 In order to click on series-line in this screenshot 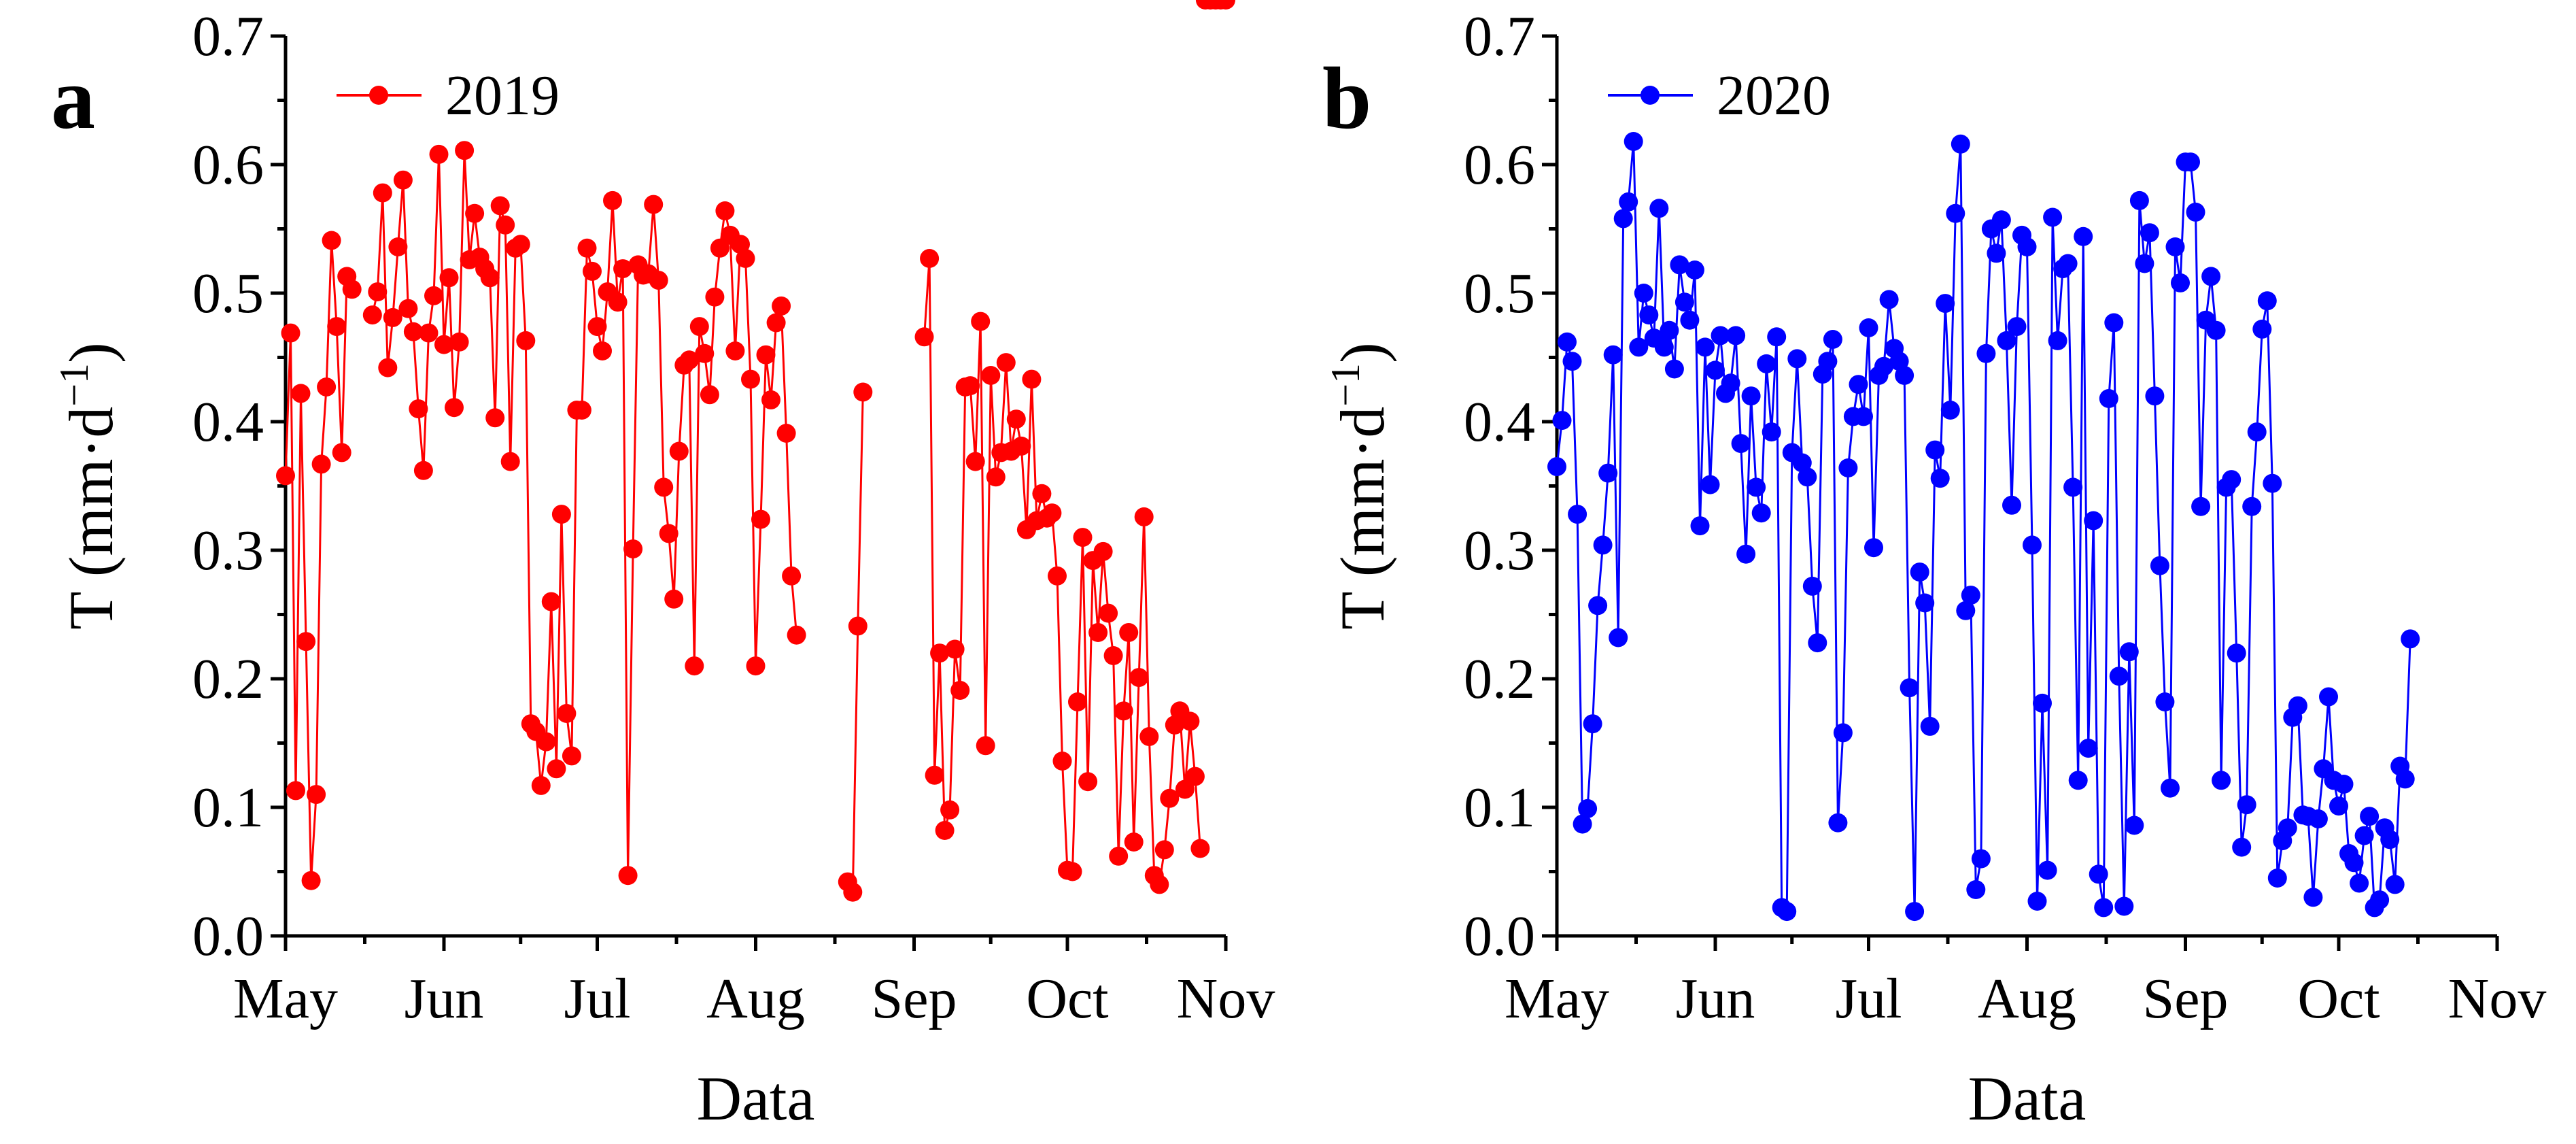, I will do `click(855, 643)`.